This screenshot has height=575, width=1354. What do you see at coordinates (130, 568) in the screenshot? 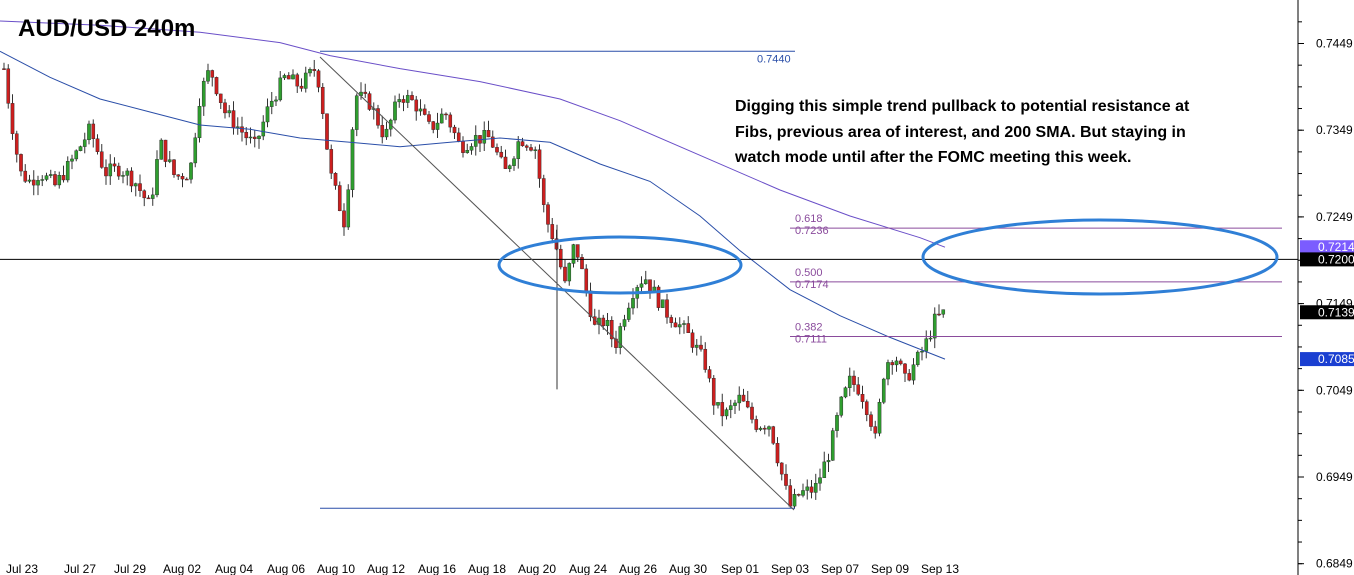
I see `x-tick-label: Jul 29` at bounding box center [130, 568].